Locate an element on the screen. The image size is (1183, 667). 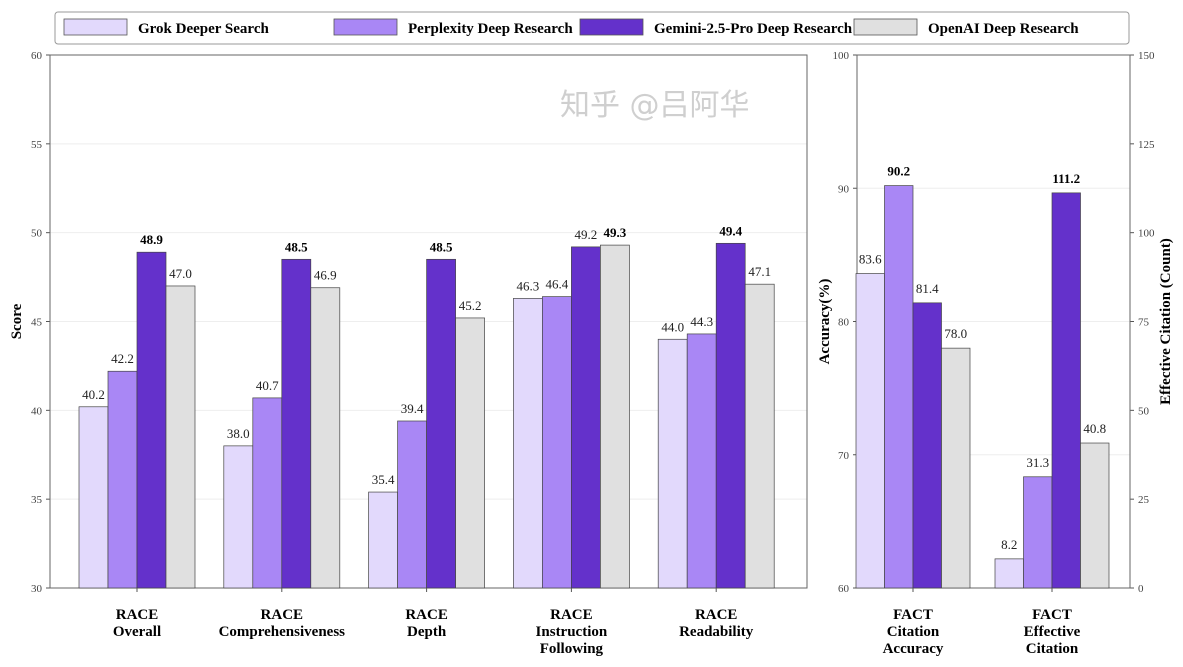
data-label: 78.0 is located at coordinates (955, 333).